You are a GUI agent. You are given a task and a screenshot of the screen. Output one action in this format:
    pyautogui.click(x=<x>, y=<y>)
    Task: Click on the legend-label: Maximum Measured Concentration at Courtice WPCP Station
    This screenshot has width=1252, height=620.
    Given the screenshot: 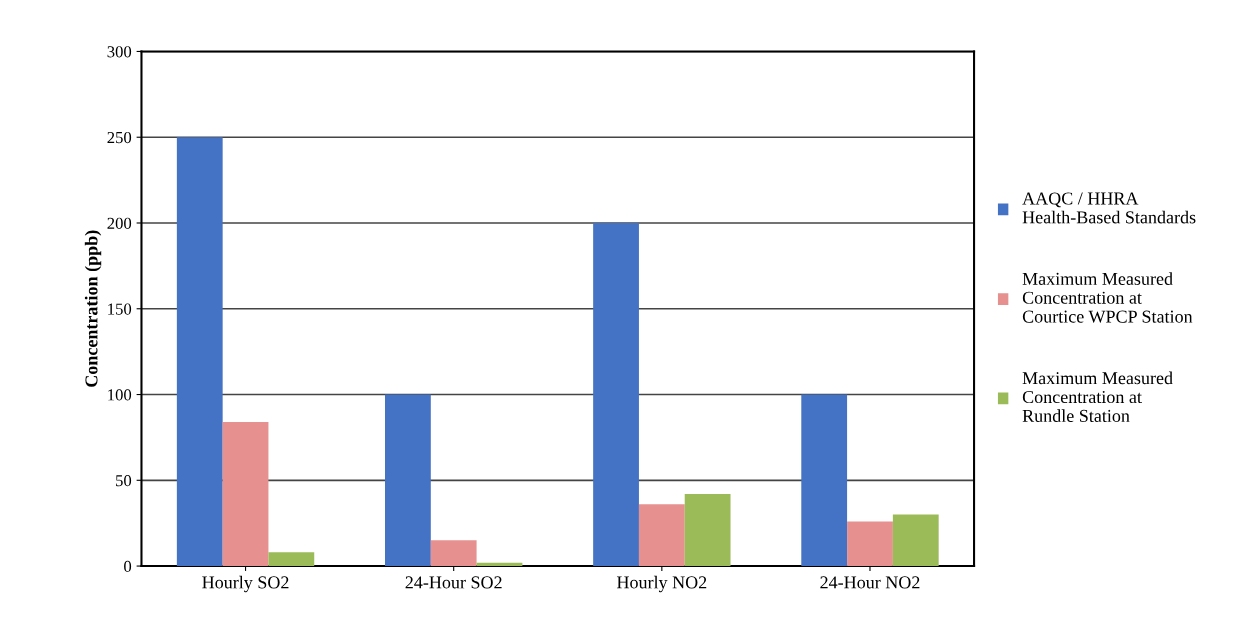 What is the action you would take?
    pyautogui.click(x=1107, y=297)
    